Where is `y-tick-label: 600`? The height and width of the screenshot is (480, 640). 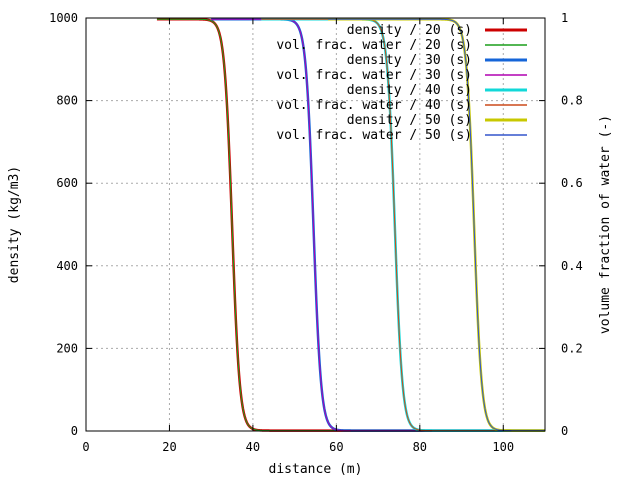
y-tick-label: 600 is located at coordinates (67, 183).